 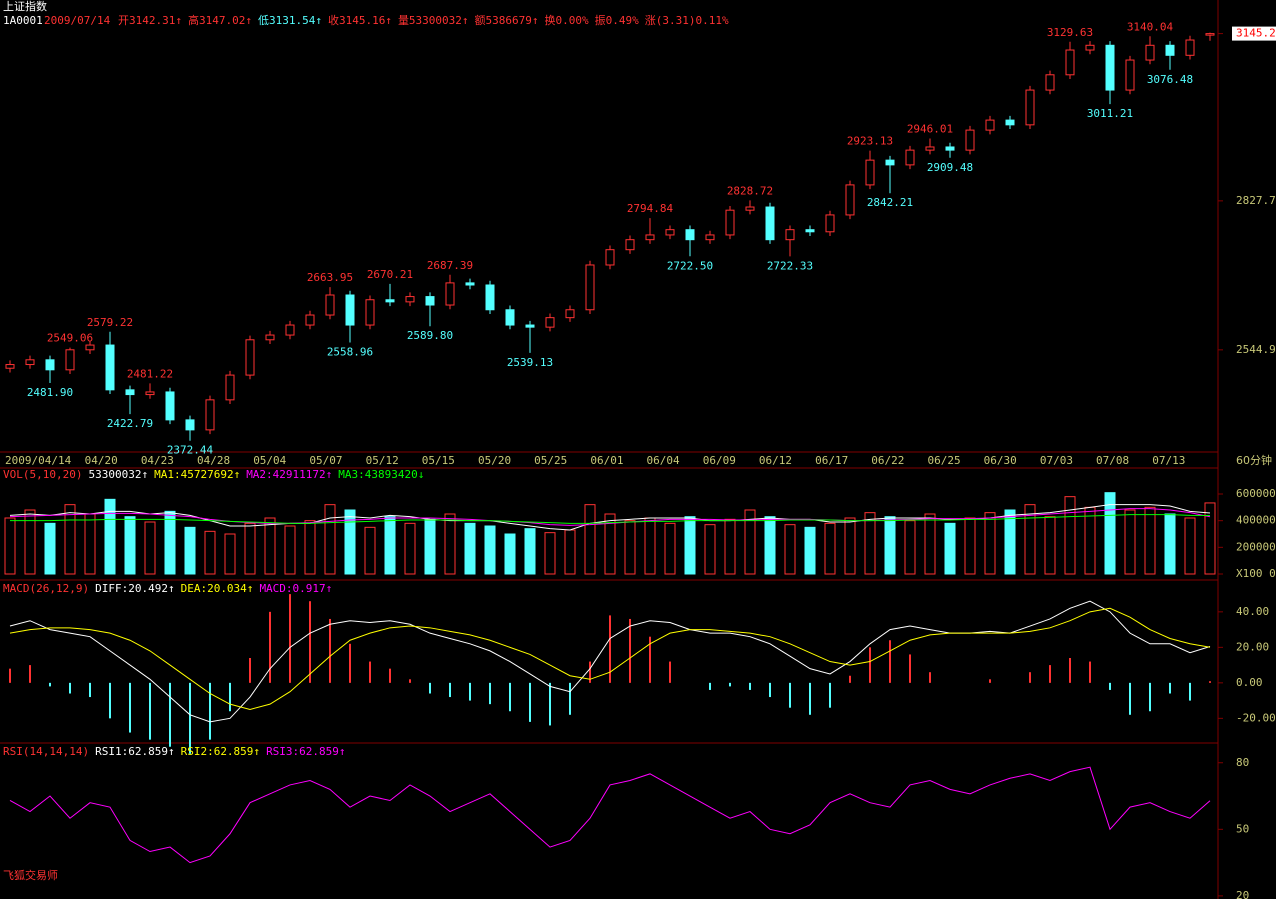 What do you see at coordinates (887, 460) in the screenshot?
I see `x-tick-label: 06/22` at bounding box center [887, 460].